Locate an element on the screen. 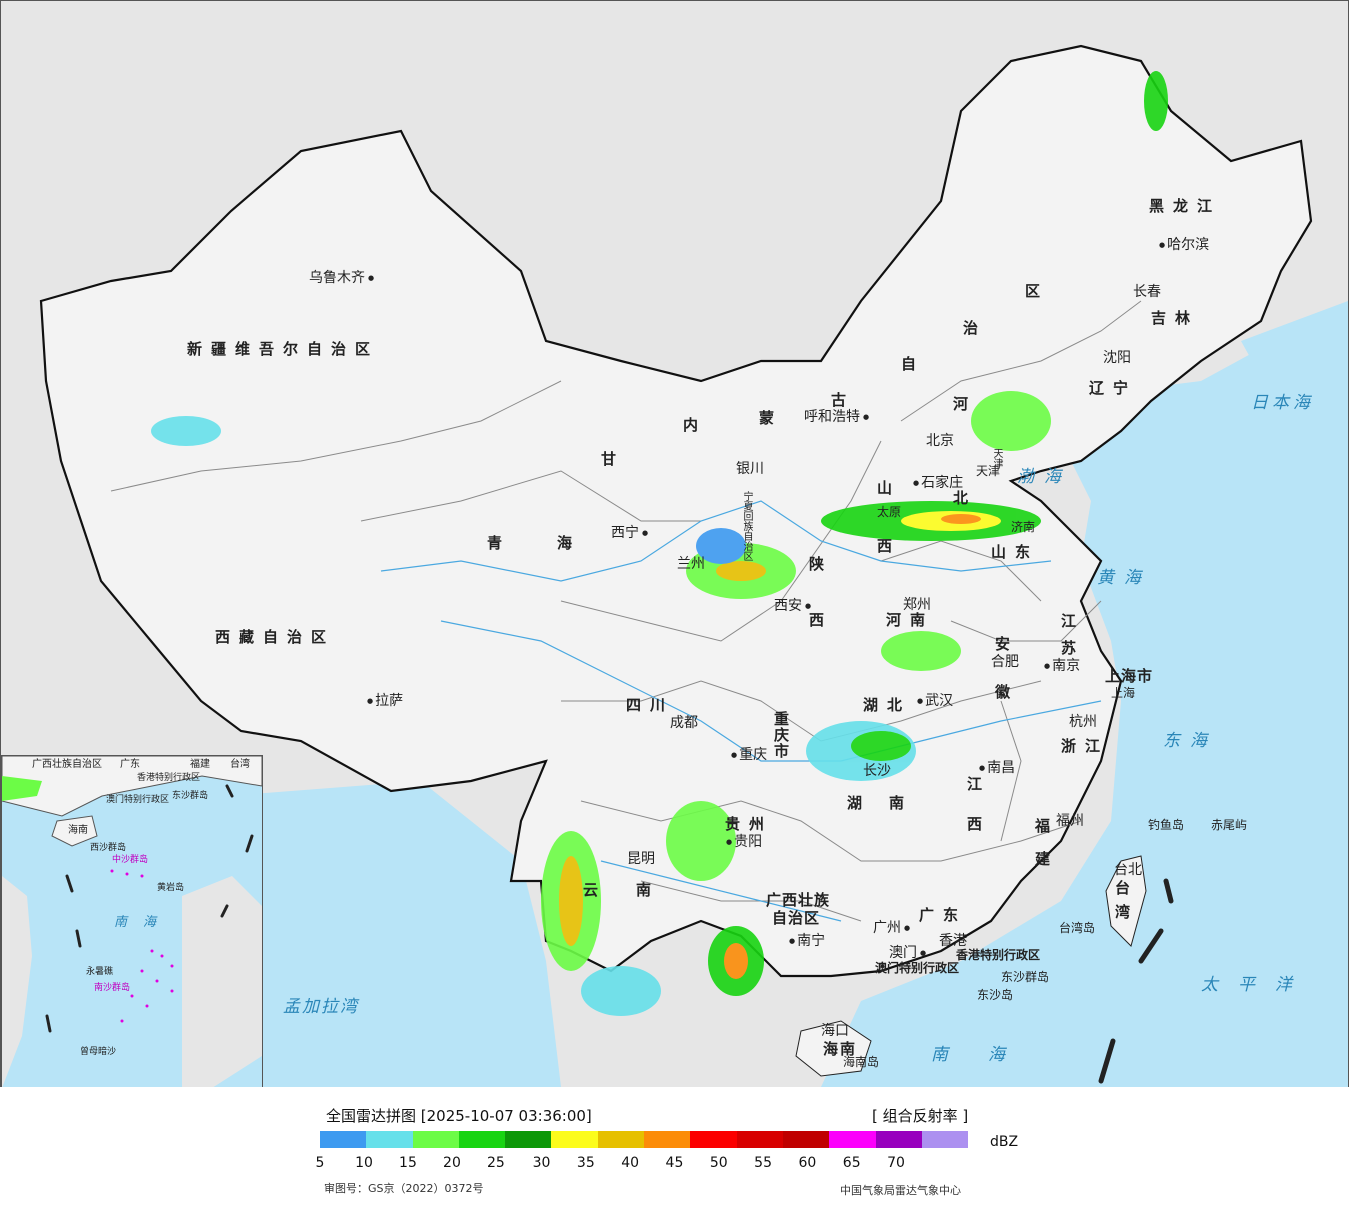 This screenshot has width=1349, height=1208. city-shanghai: 上海 is located at coordinates (1123, 693).